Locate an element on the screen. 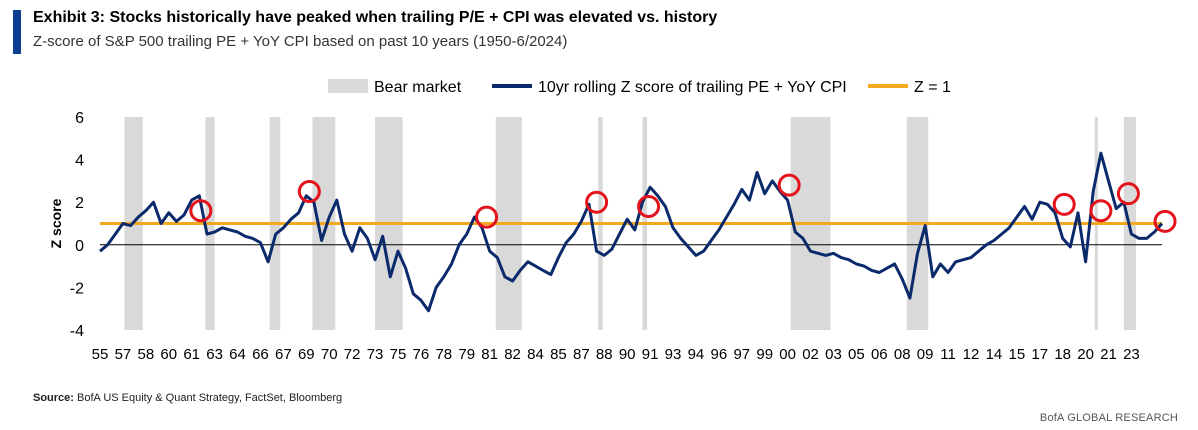 This screenshot has width=1198, height=430. x-tick-label: 78 is located at coordinates (443, 354).